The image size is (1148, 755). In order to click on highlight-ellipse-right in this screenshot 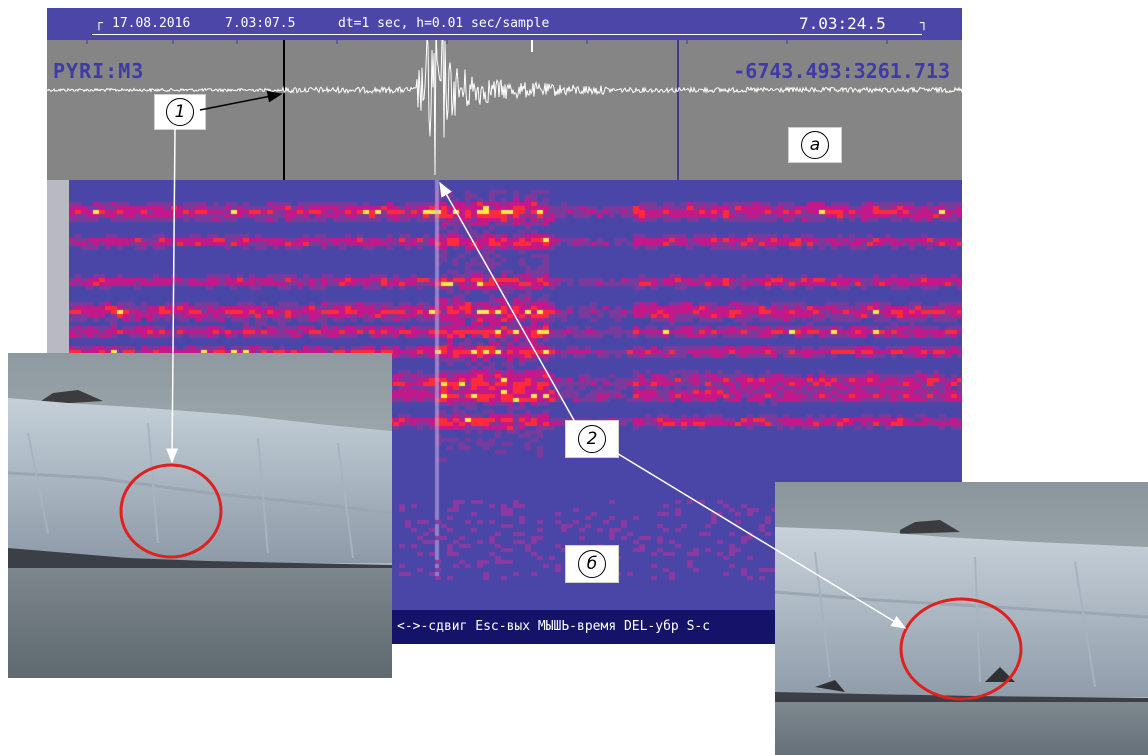, I will do `click(961, 649)`.